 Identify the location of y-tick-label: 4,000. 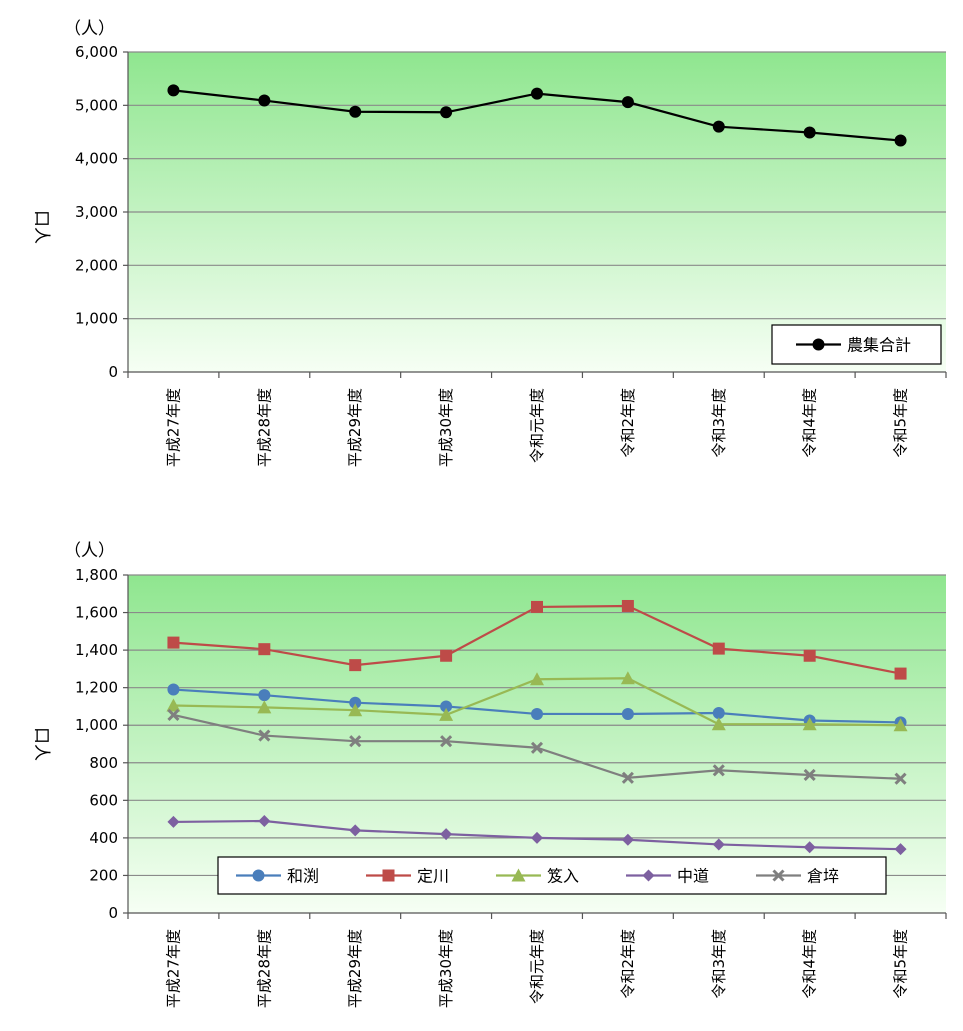
(96, 159).